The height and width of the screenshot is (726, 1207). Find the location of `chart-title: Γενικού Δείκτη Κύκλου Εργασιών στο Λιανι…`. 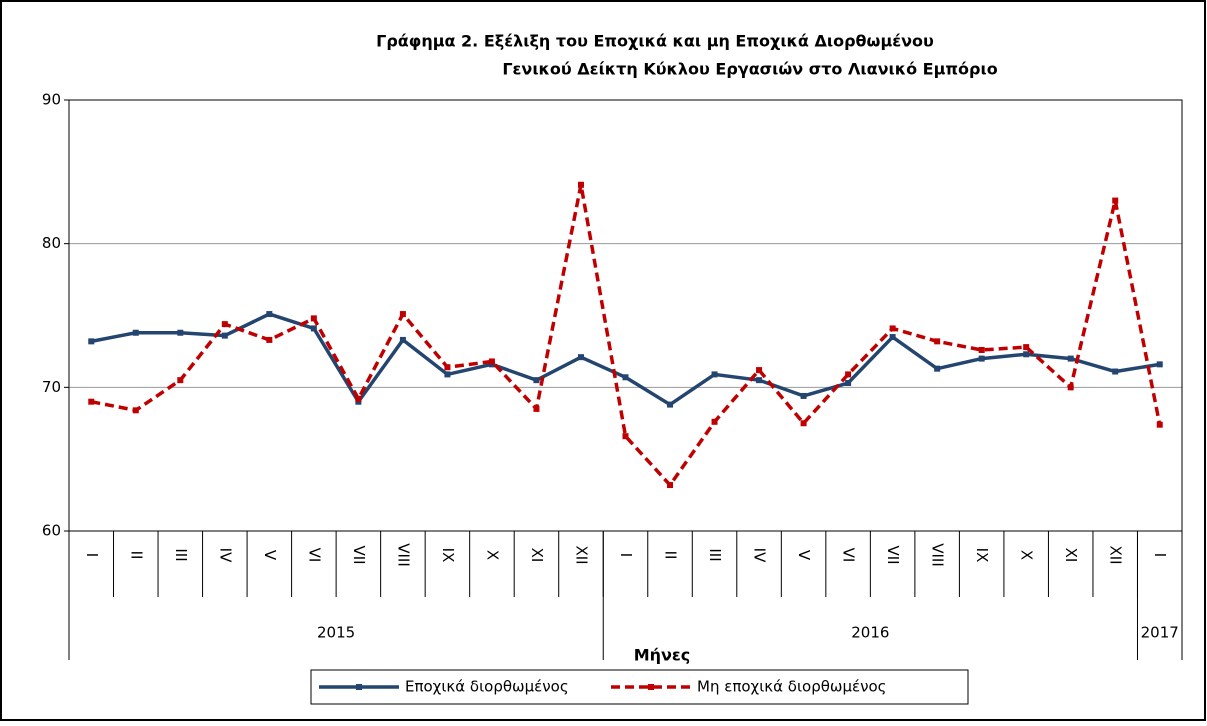

chart-title: Γενικού Δείκτη Κύκλου Εργασιών στο Λιανι… is located at coordinates (749, 69).